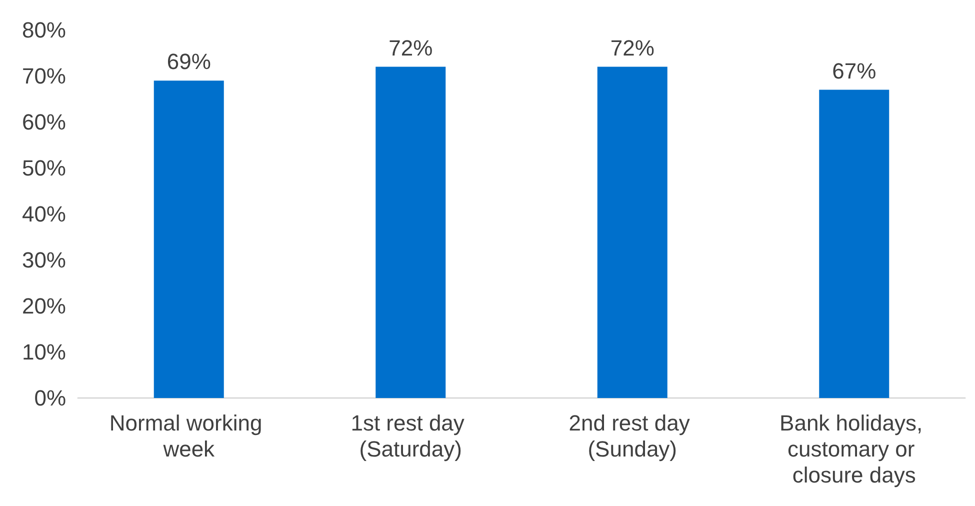 The image size is (975, 506). I want to click on y-tick-label: 0%, so click(50, 398).